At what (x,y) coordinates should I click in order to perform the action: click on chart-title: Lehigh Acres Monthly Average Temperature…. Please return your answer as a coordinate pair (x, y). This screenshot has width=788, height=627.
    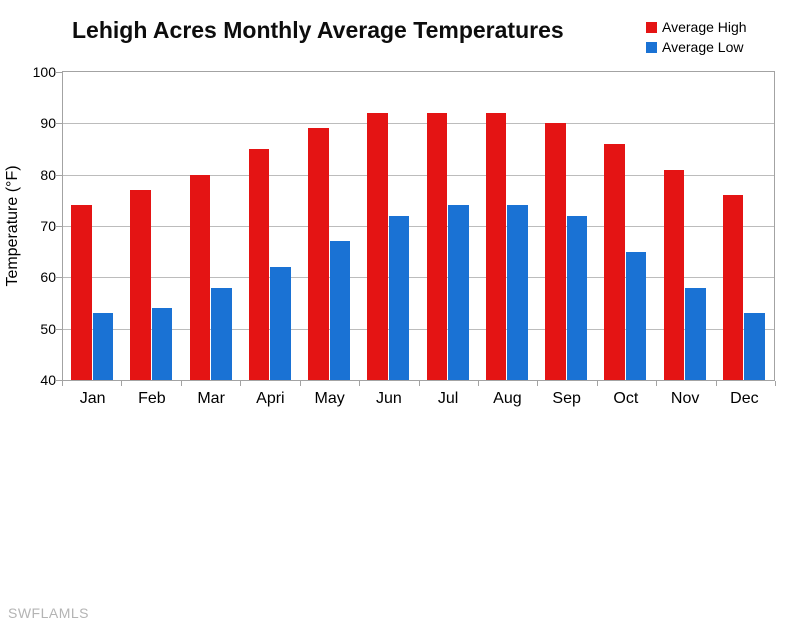
    Looking at the image, I should click on (318, 30).